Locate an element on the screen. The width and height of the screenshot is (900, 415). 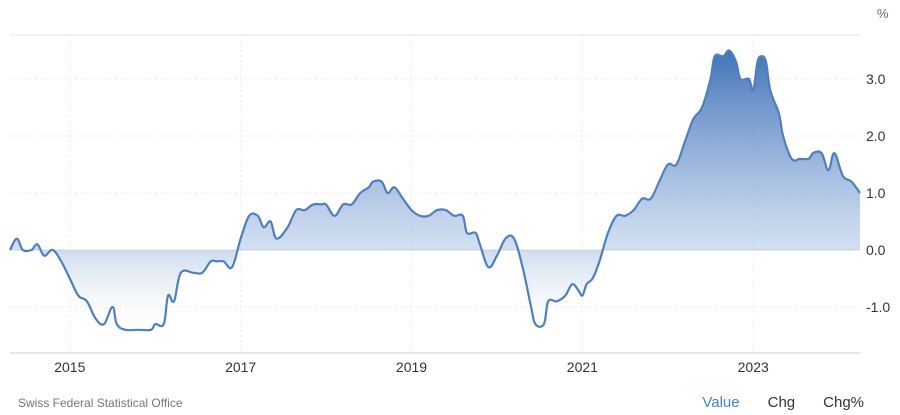
tab-value: Value is located at coordinates (721, 402).